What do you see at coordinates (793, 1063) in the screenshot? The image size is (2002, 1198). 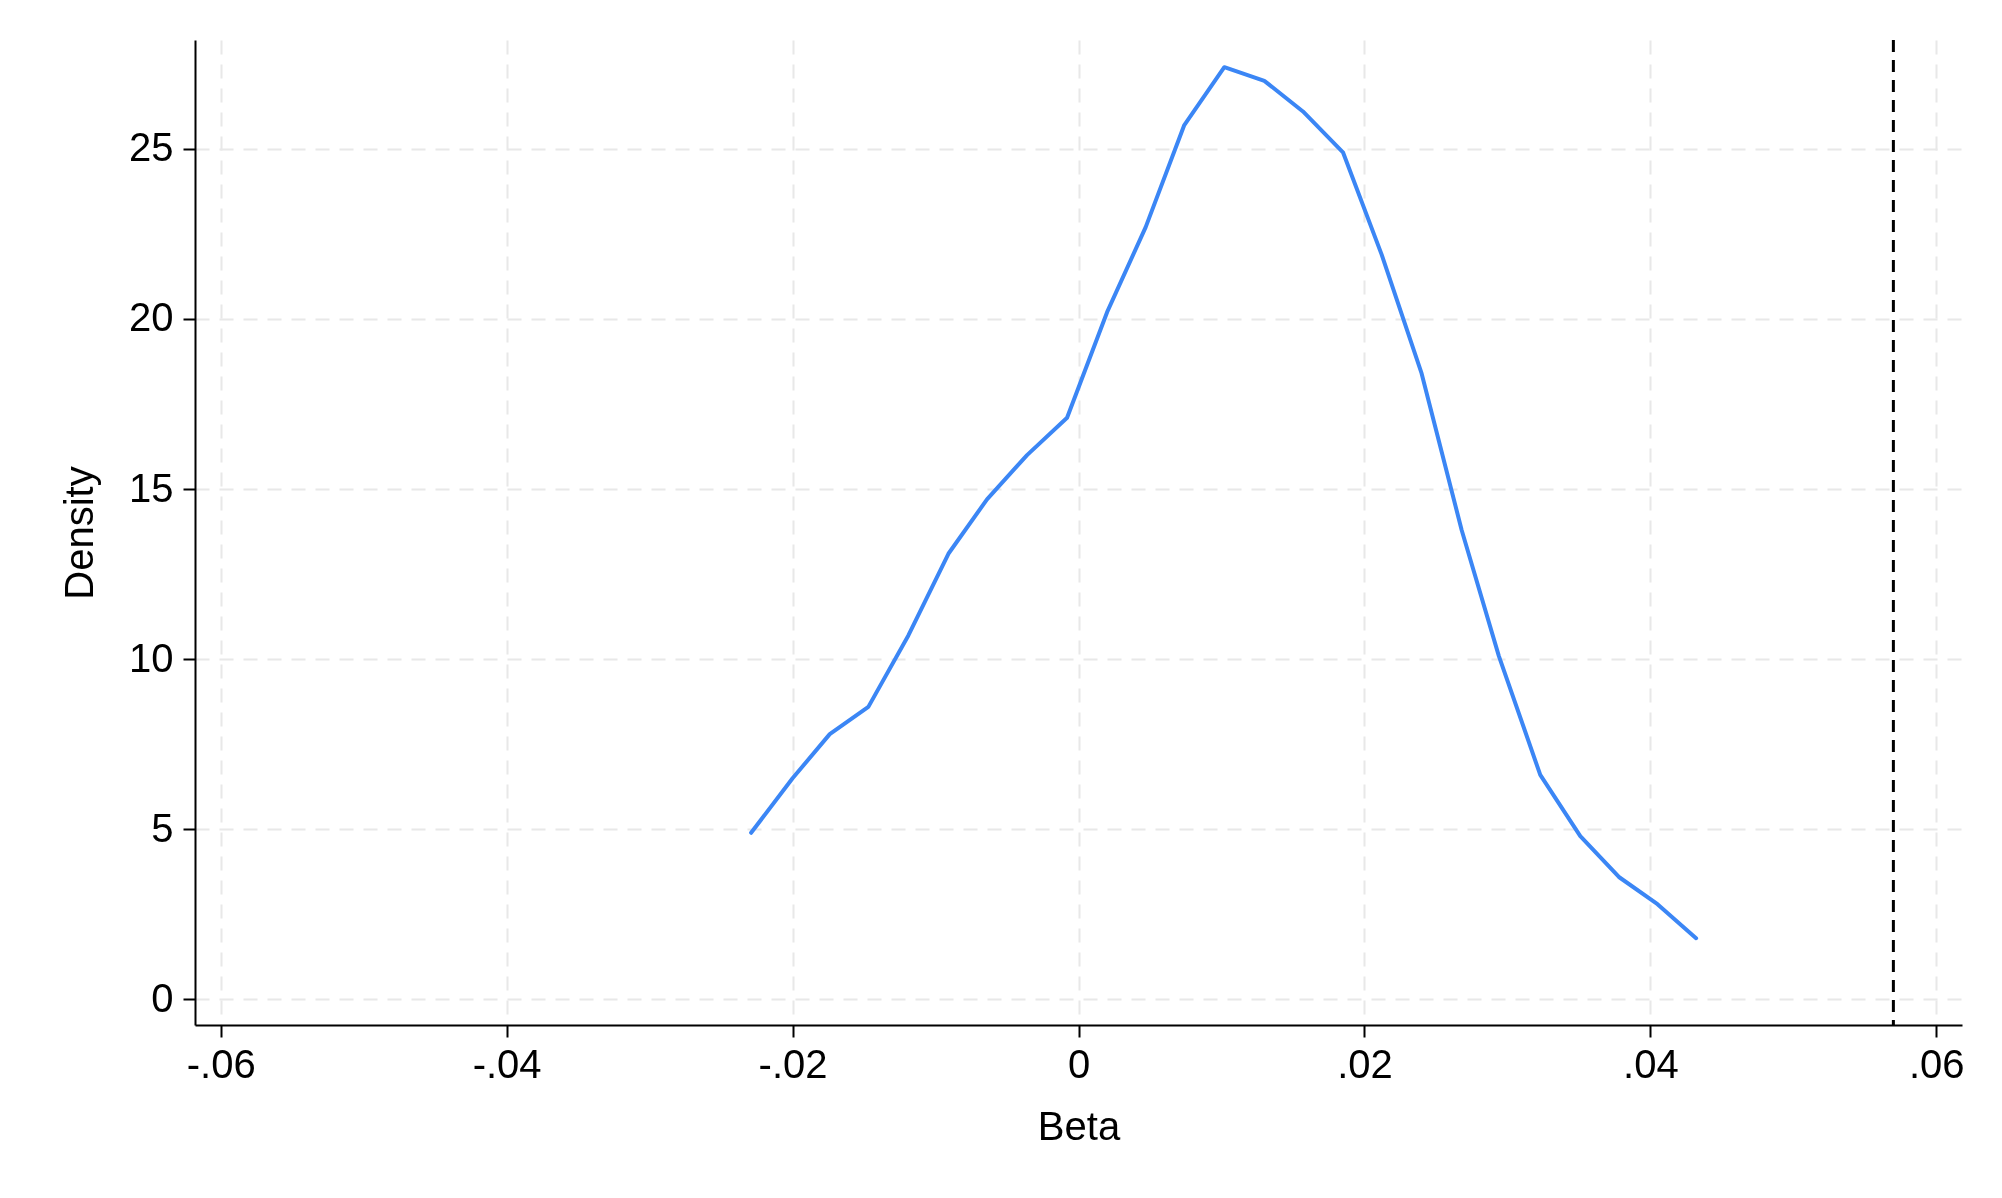 I see `x-tick-label: -.02` at bounding box center [793, 1063].